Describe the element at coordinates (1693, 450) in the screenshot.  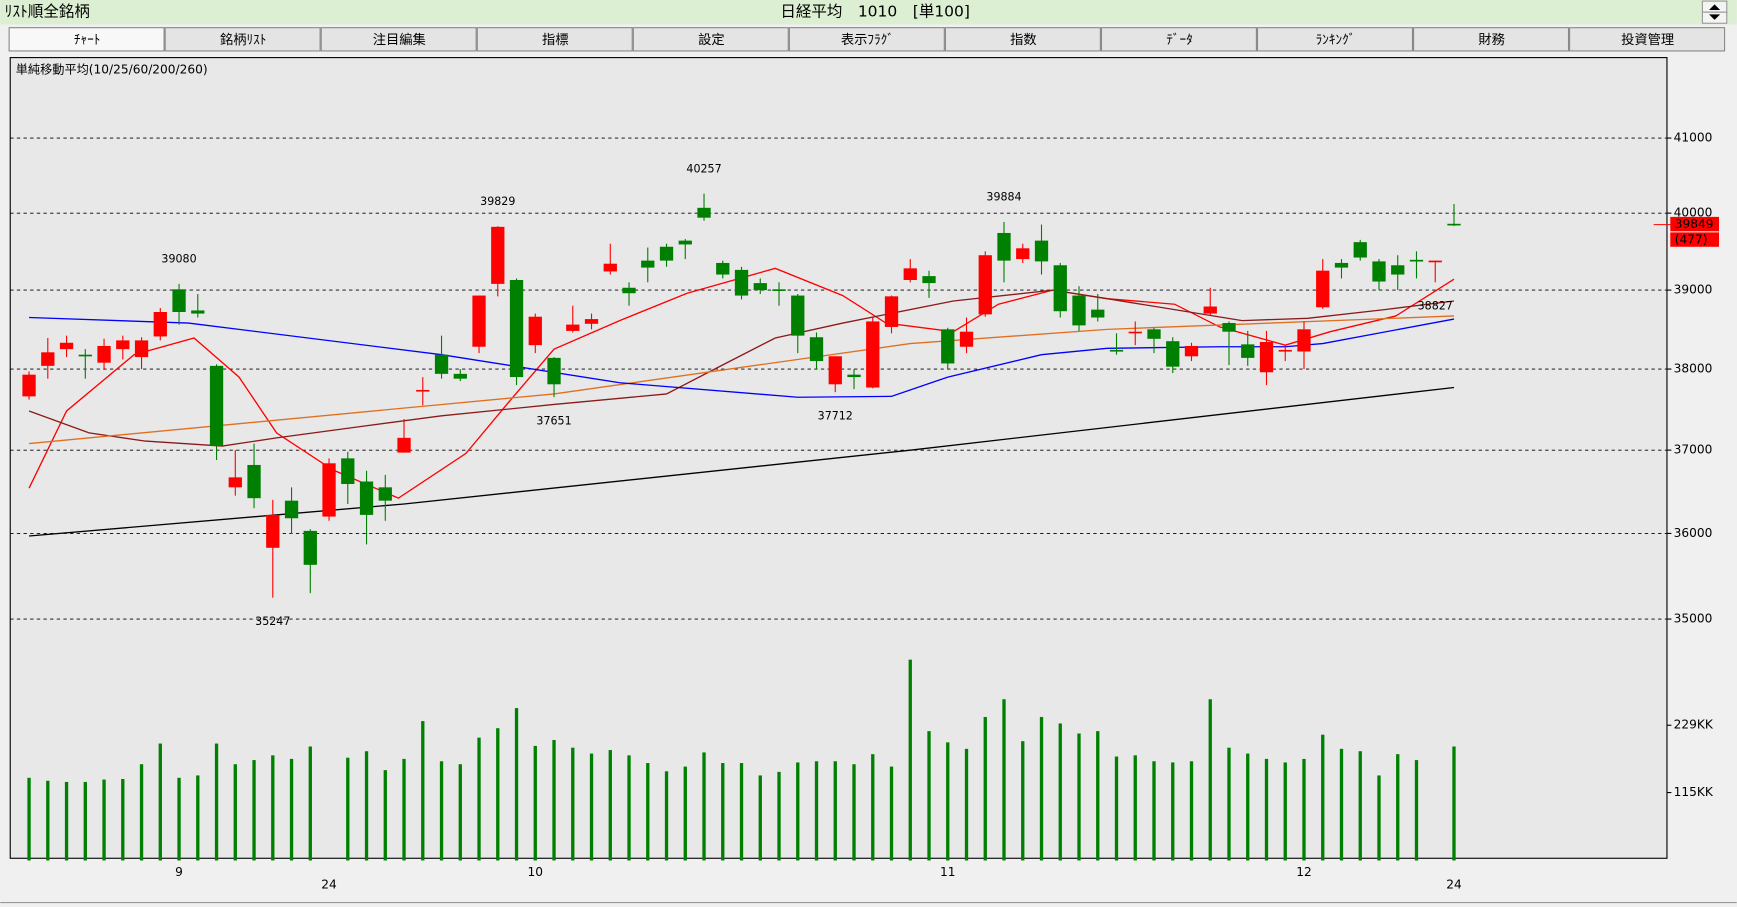
I see `y-tick-label: 37000` at that location.